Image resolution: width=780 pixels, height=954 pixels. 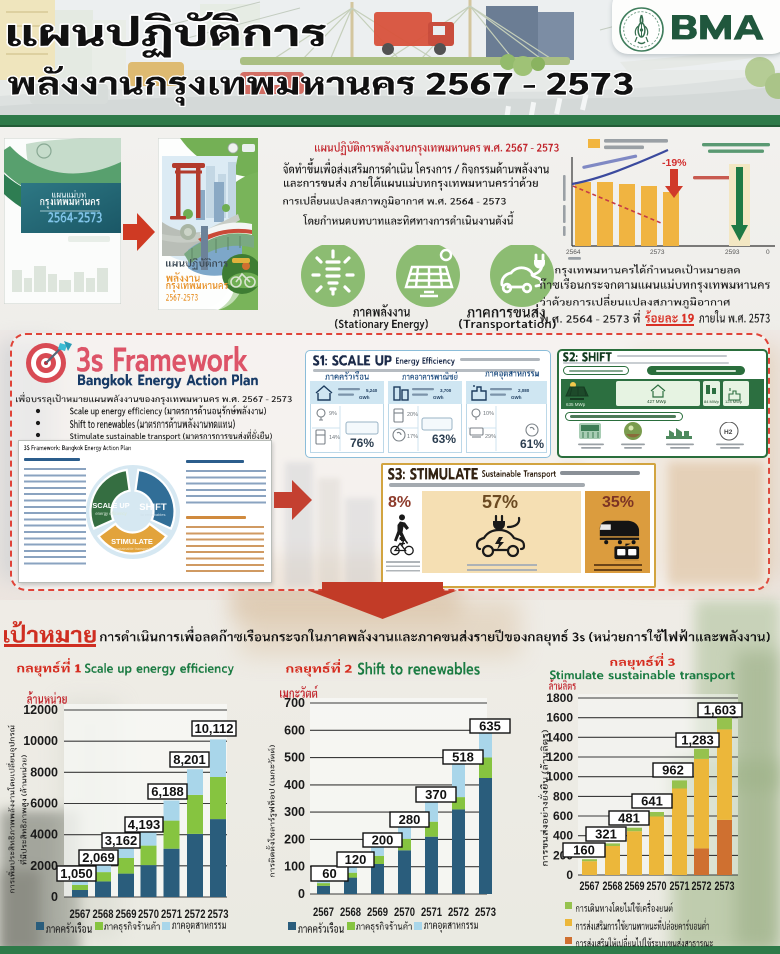 What do you see at coordinates (490, 726) in the screenshot?
I see `svg-text: 635` at bounding box center [490, 726].